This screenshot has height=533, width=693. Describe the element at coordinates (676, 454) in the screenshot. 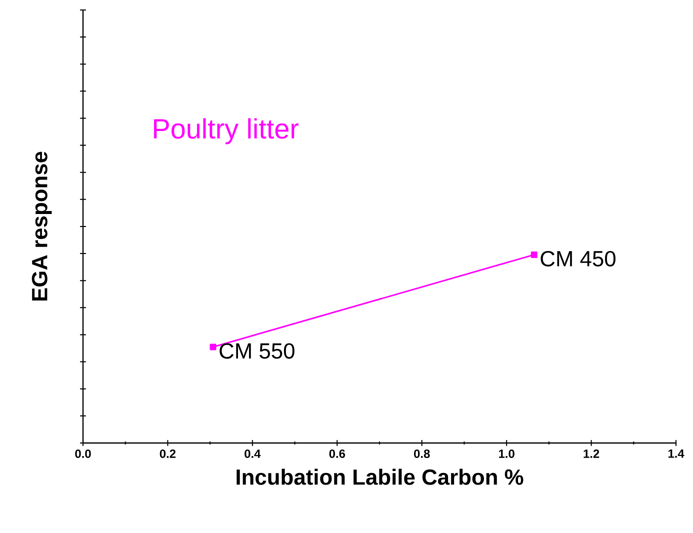

I see `x-tick-label: 1.4` at that location.